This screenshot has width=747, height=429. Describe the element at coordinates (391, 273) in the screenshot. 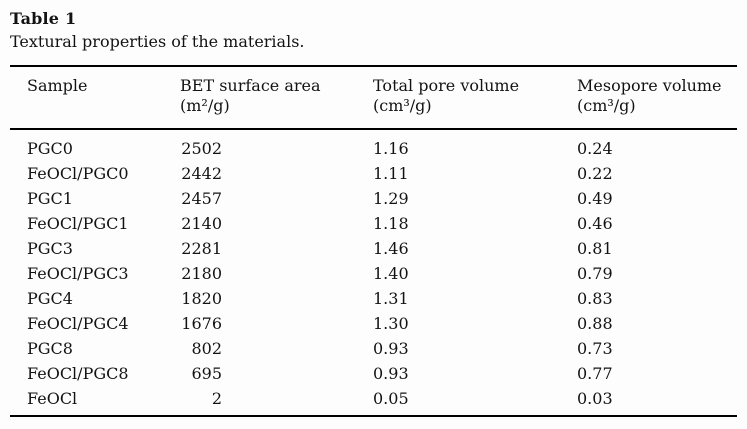

I see `cell-total-pore: 1.40` at that location.